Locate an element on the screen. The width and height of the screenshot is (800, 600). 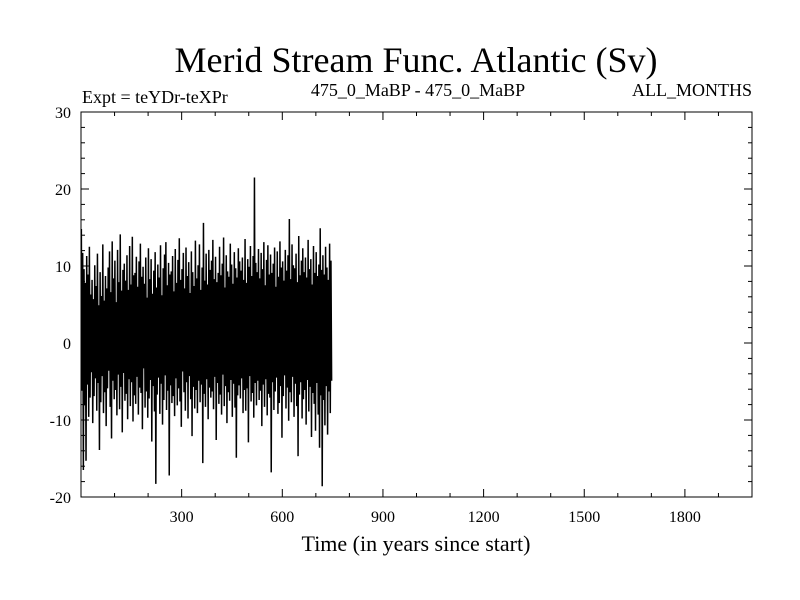
y-tick-label: 10 is located at coordinates (63, 267).